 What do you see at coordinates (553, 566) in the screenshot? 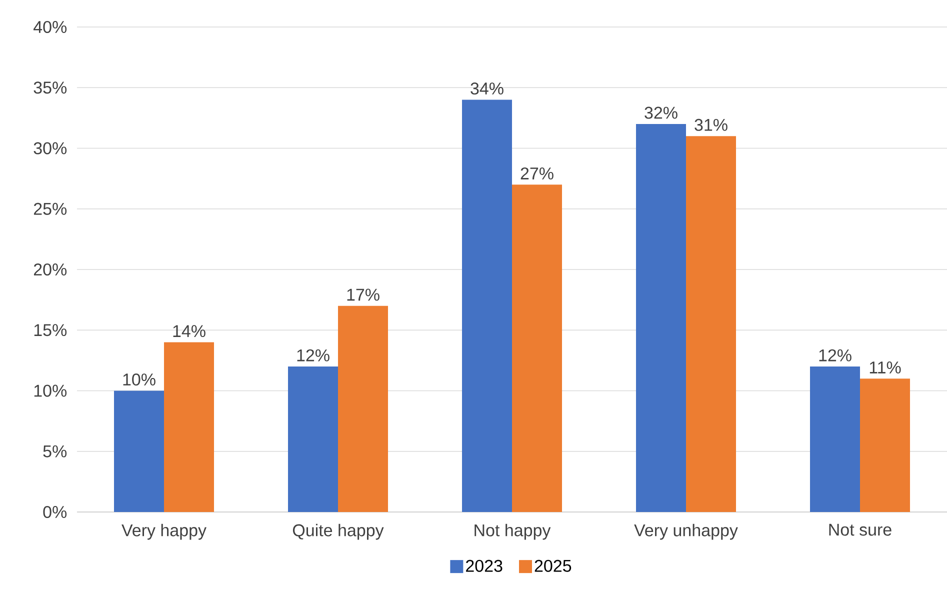
I see `legend-label: 2025` at bounding box center [553, 566].